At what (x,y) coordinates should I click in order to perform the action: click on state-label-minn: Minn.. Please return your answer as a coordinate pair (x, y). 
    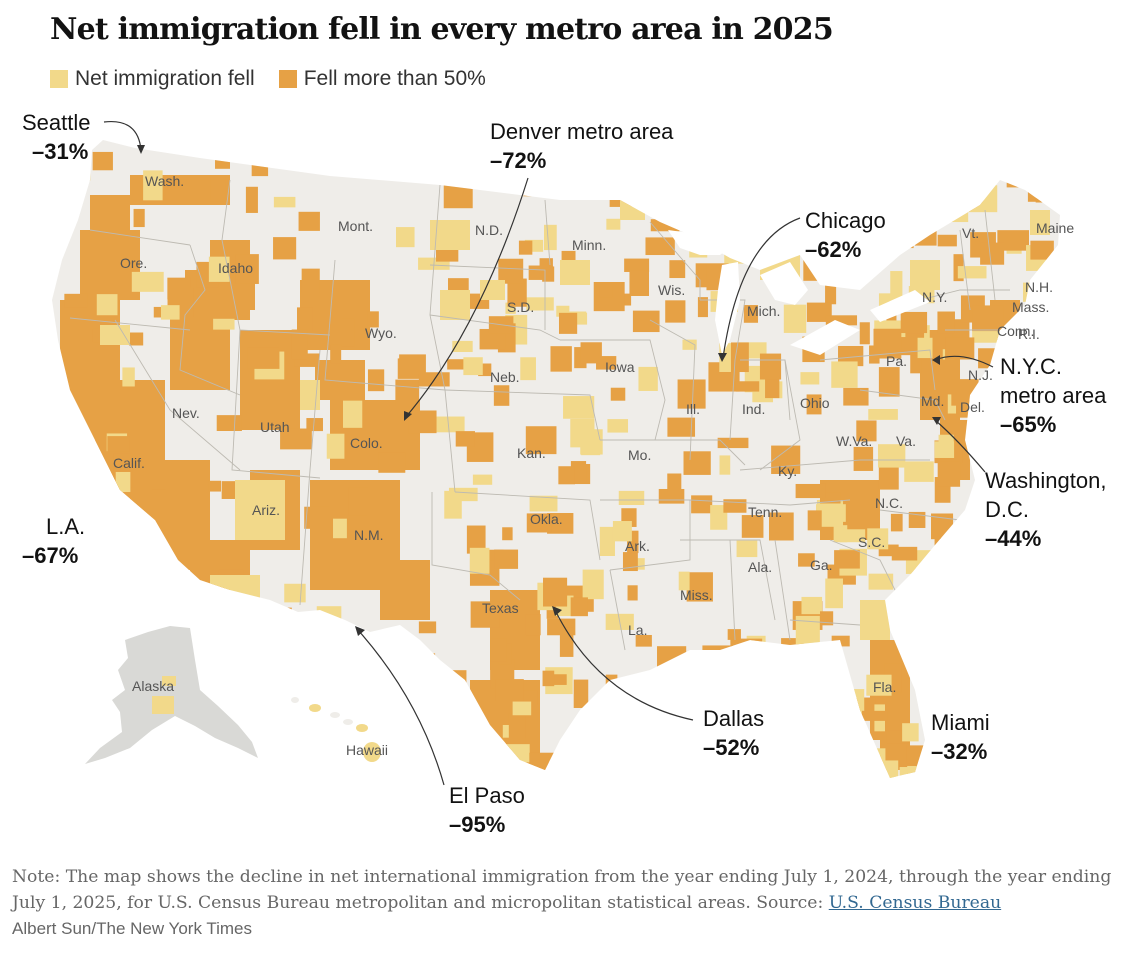
    Looking at the image, I should click on (589, 245).